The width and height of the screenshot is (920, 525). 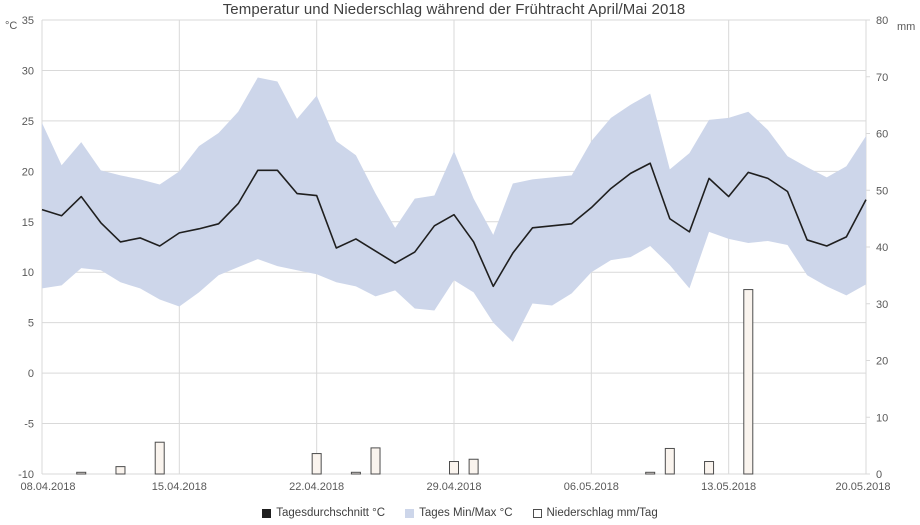 What do you see at coordinates (906, 27) in the screenshot?
I see `right-axis-unit: mm` at bounding box center [906, 27].